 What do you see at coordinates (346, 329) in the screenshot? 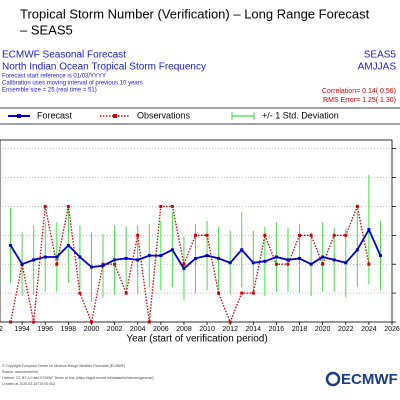
I see `x-tick-label: 2022` at bounding box center [346, 329].